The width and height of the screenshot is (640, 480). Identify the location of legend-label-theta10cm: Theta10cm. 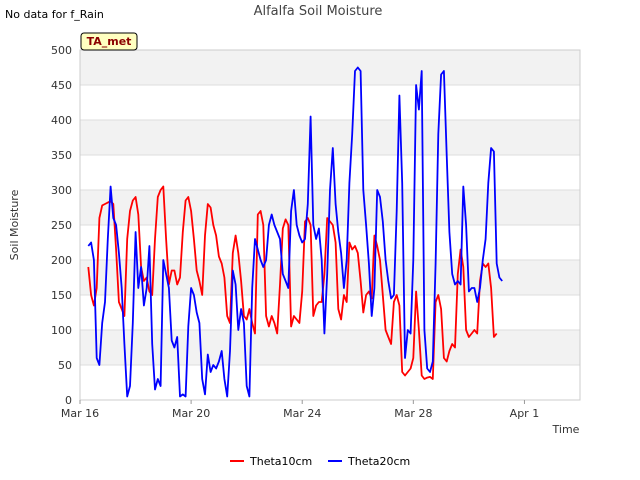
(280, 461).